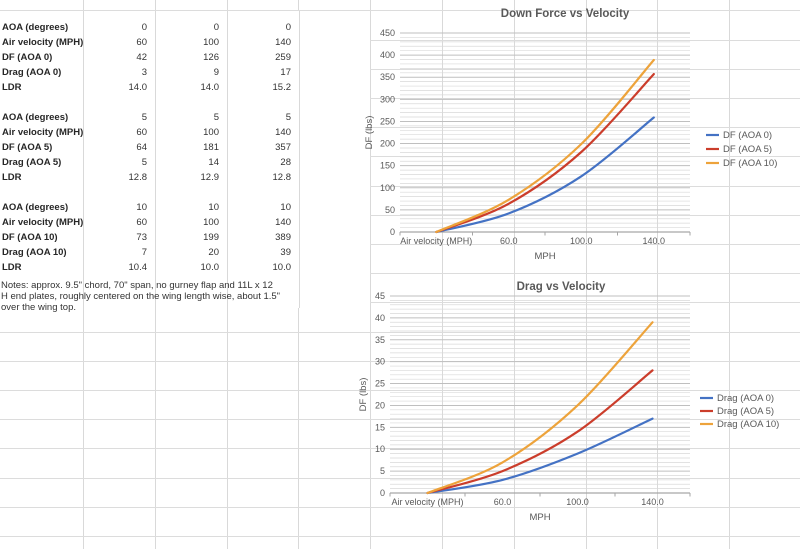 The image size is (800, 549). I want to click on notes-line: over the wing top., so click(38, 307).